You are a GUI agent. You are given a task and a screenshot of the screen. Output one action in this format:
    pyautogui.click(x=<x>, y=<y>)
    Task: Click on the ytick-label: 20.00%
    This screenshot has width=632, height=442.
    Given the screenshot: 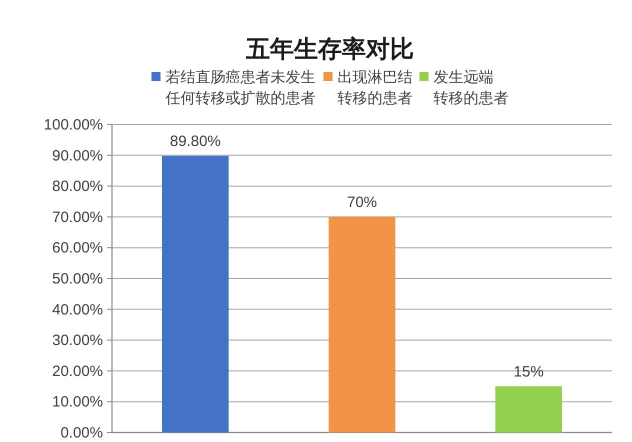 What is the action you would take?
    pyautogui.click(x=77, y=371)
    